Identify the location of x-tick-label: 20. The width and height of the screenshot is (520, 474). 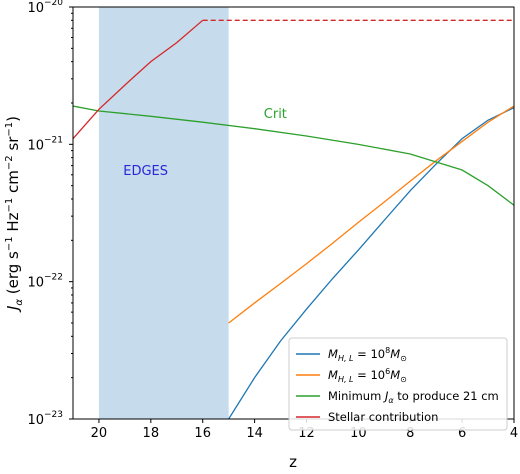
(99, 433).